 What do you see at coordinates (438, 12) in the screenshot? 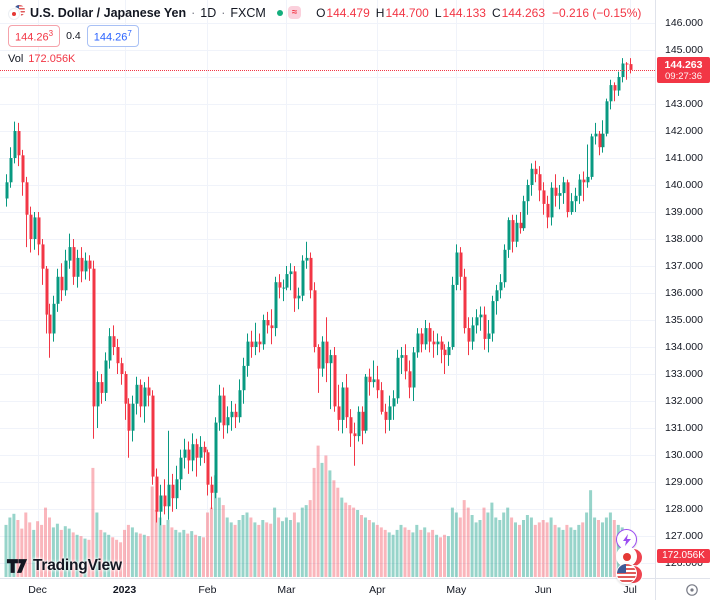
I see `low-label: L` at bounding box center [438, 12].